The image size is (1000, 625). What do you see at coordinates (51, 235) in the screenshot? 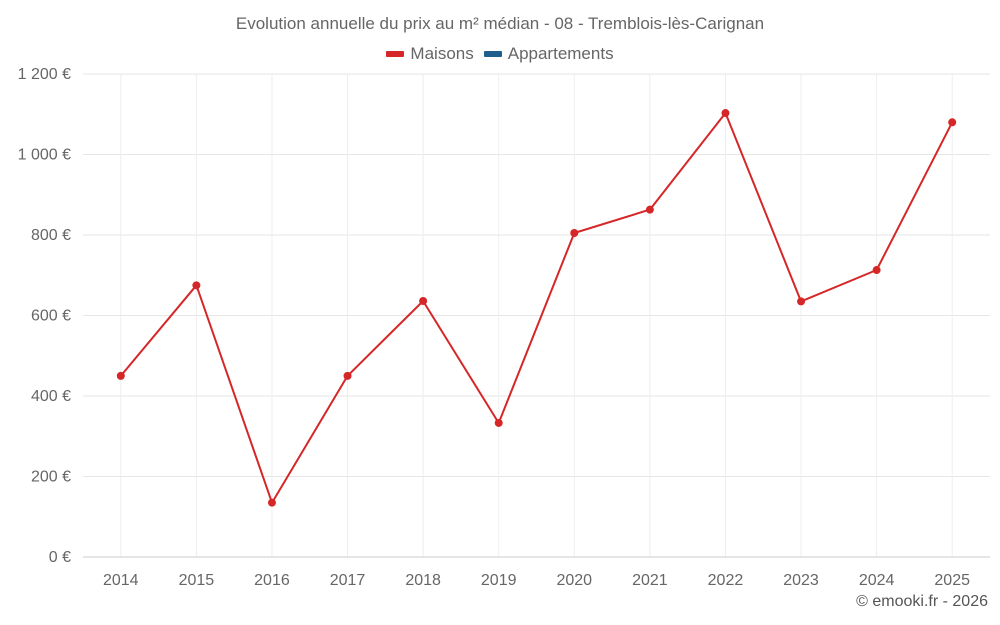
I see `y-tick-label: 800 €` at bounding box center [51, 235].